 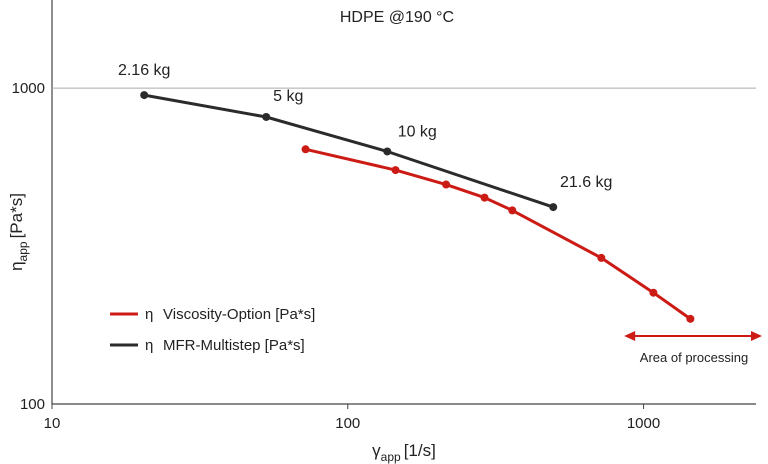 I want to click on x-tick-label-2: 1000, so click(x=643, y=423).